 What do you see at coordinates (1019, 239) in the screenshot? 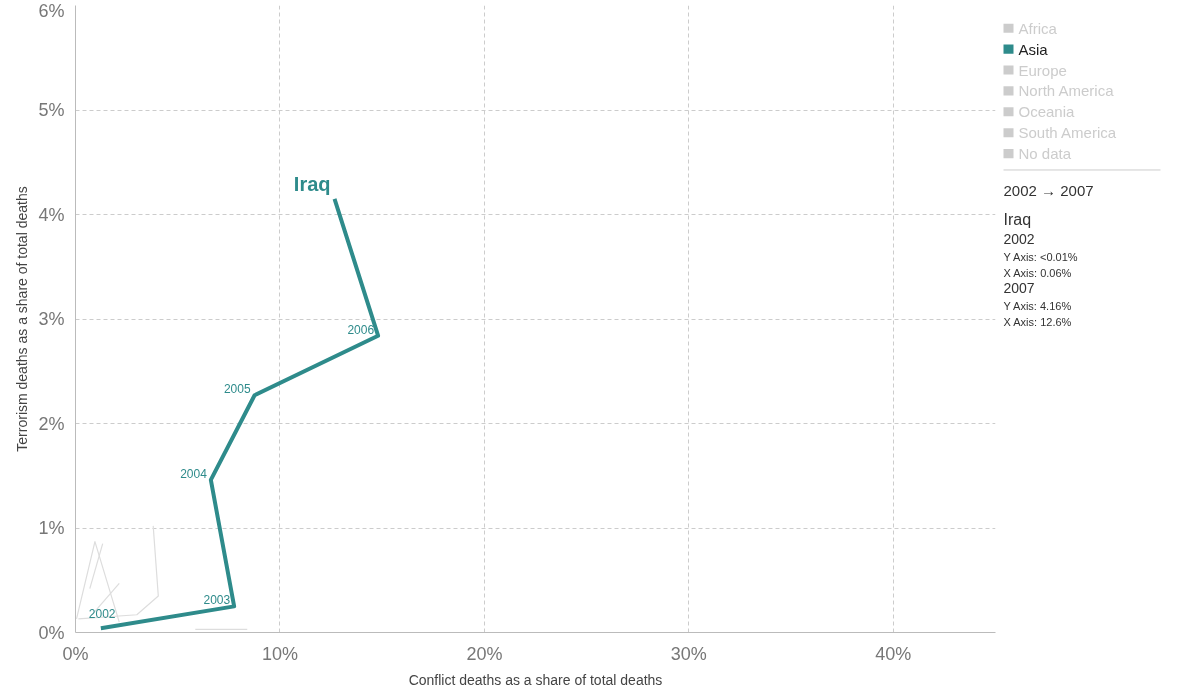
I see `text: 2002` at bounding box center [1019, 239].